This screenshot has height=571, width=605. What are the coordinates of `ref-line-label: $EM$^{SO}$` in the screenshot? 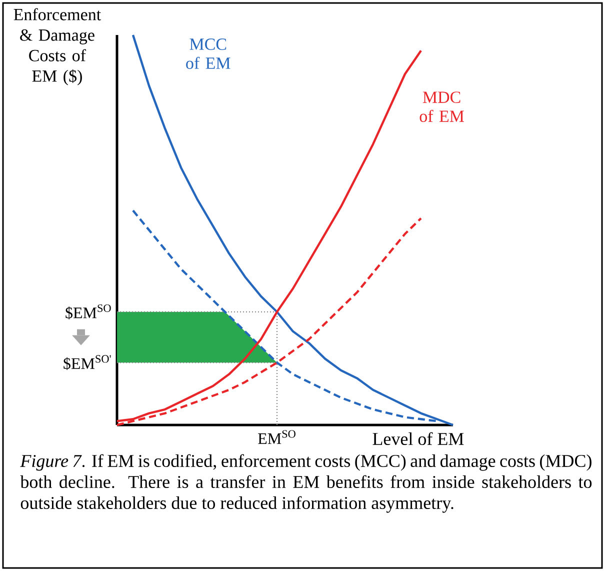 It's located at (88, 312).